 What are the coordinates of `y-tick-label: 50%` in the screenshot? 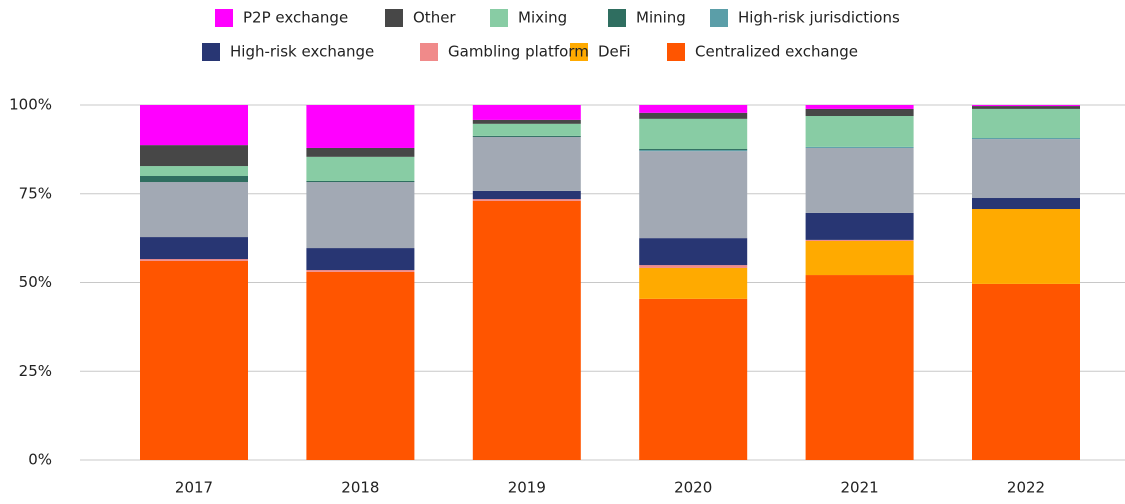 It's located at (35, 282).